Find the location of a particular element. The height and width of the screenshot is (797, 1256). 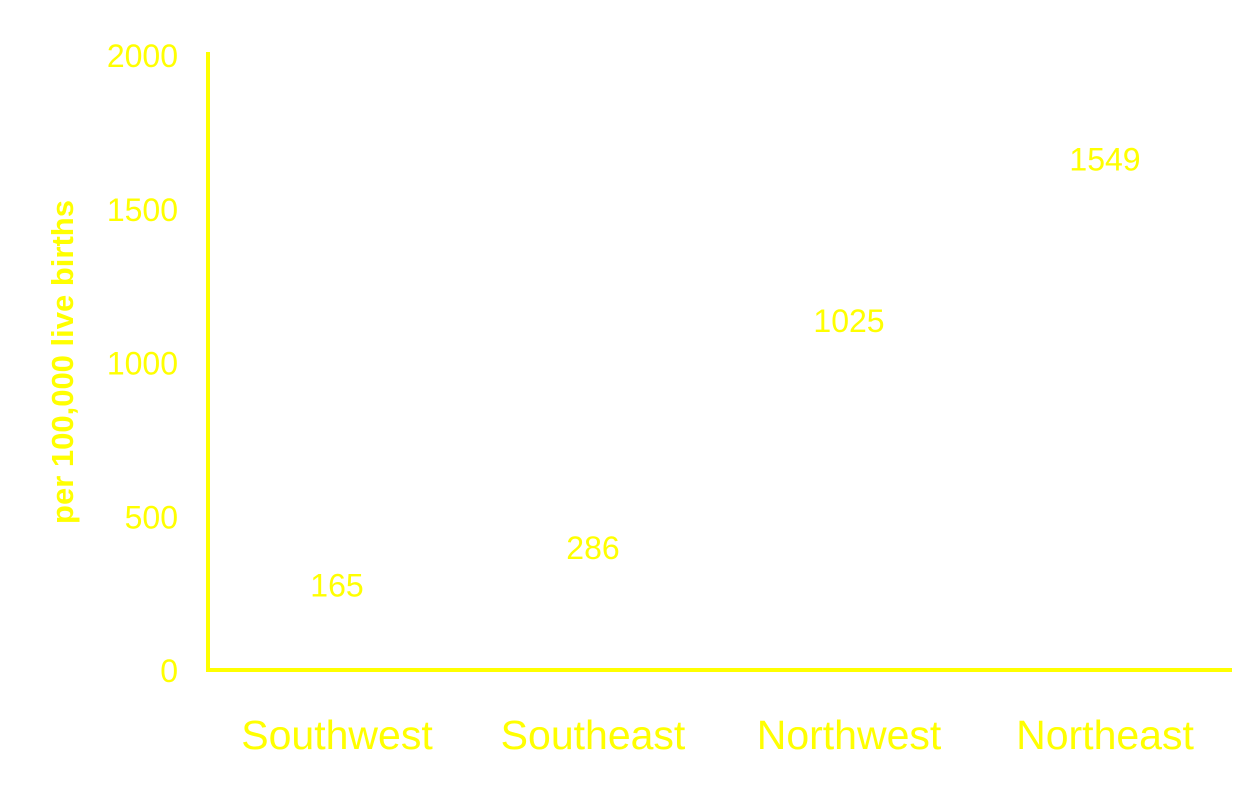

bar-northwest is located at coordinates (849, 512).